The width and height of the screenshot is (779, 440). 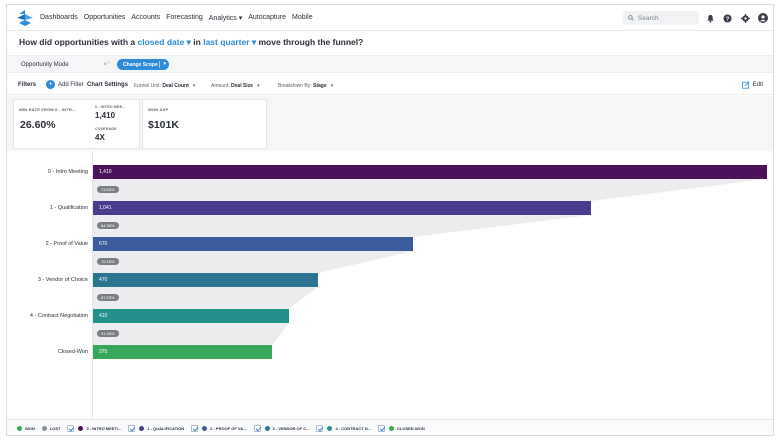 I want to click on conversion-rate-badge: 73.83%, so click(x=108, y=189).